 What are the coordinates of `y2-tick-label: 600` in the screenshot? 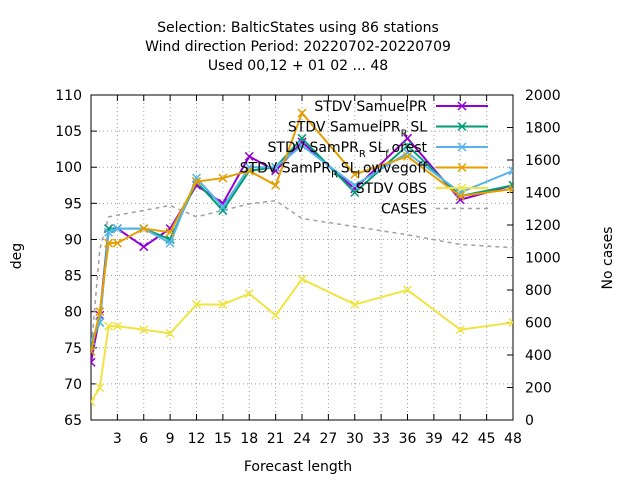 It's located at (538, 324).